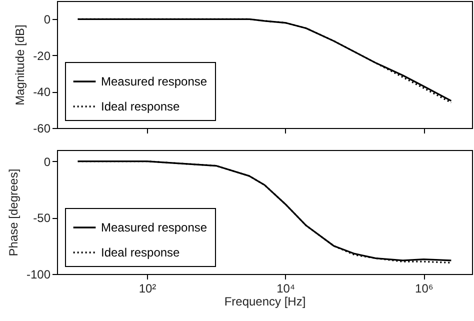 The image size is (474, 321). What do you see at coordinates (38, 275) in the screenshot?
I see `y-tick-label: -100` at bounding box center [38, 275].